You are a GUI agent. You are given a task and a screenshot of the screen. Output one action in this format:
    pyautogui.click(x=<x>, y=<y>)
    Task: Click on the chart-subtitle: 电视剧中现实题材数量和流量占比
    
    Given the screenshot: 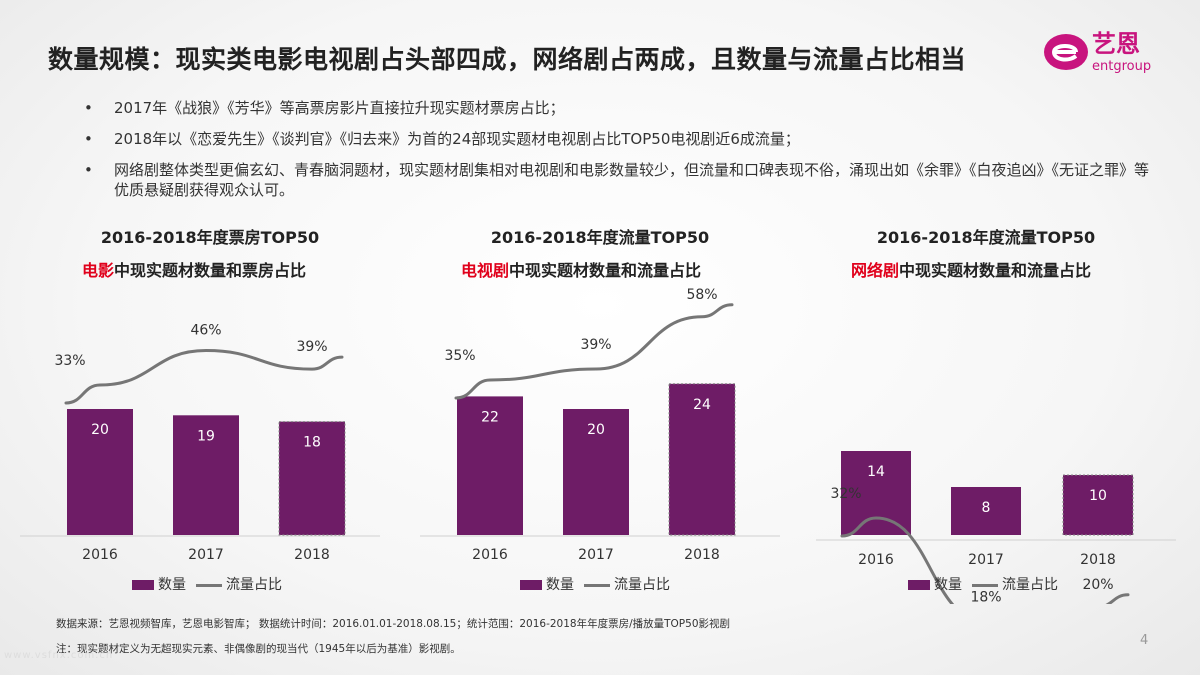 What is the action you would take?
    pyautogui.click(x=581, y=269)
    